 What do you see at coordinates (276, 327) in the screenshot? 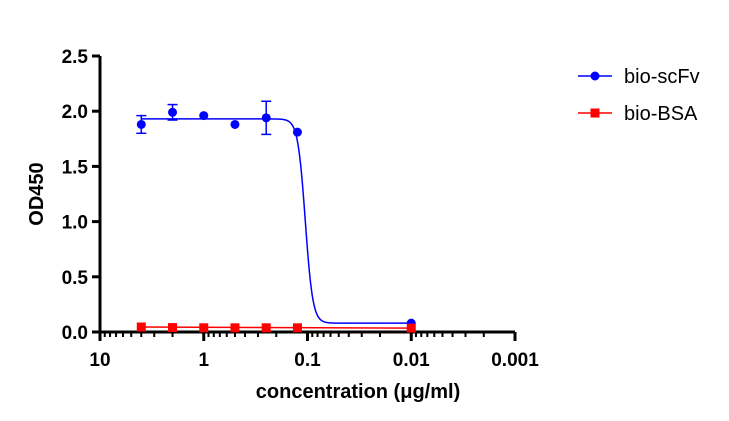
I see `fit-curve-bio-BSA` at bounding box center [276, 327].